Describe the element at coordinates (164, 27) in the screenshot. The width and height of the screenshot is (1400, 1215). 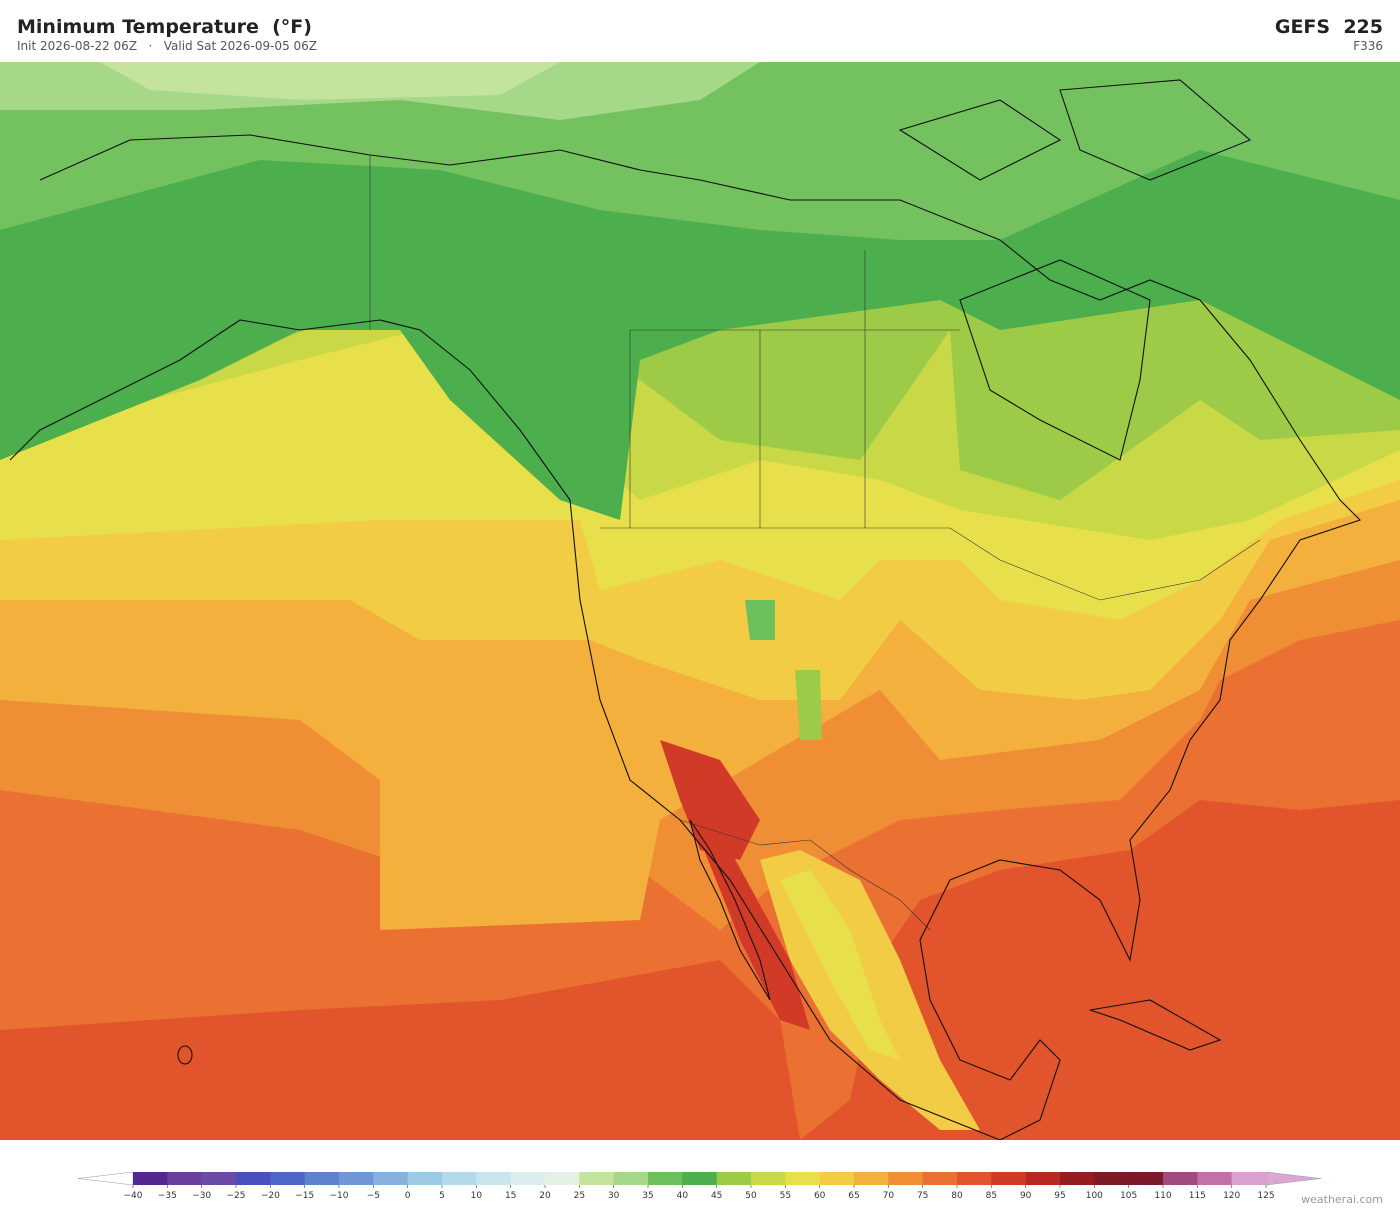
I see `map-title: Minimum Temperature (°F)` at that location.